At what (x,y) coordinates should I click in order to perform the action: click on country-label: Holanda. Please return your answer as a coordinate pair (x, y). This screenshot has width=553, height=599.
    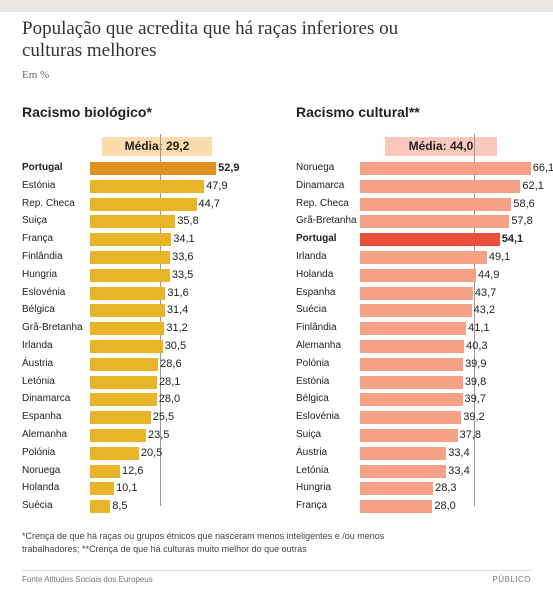
    Looking at the image, I should click on (41, 488).